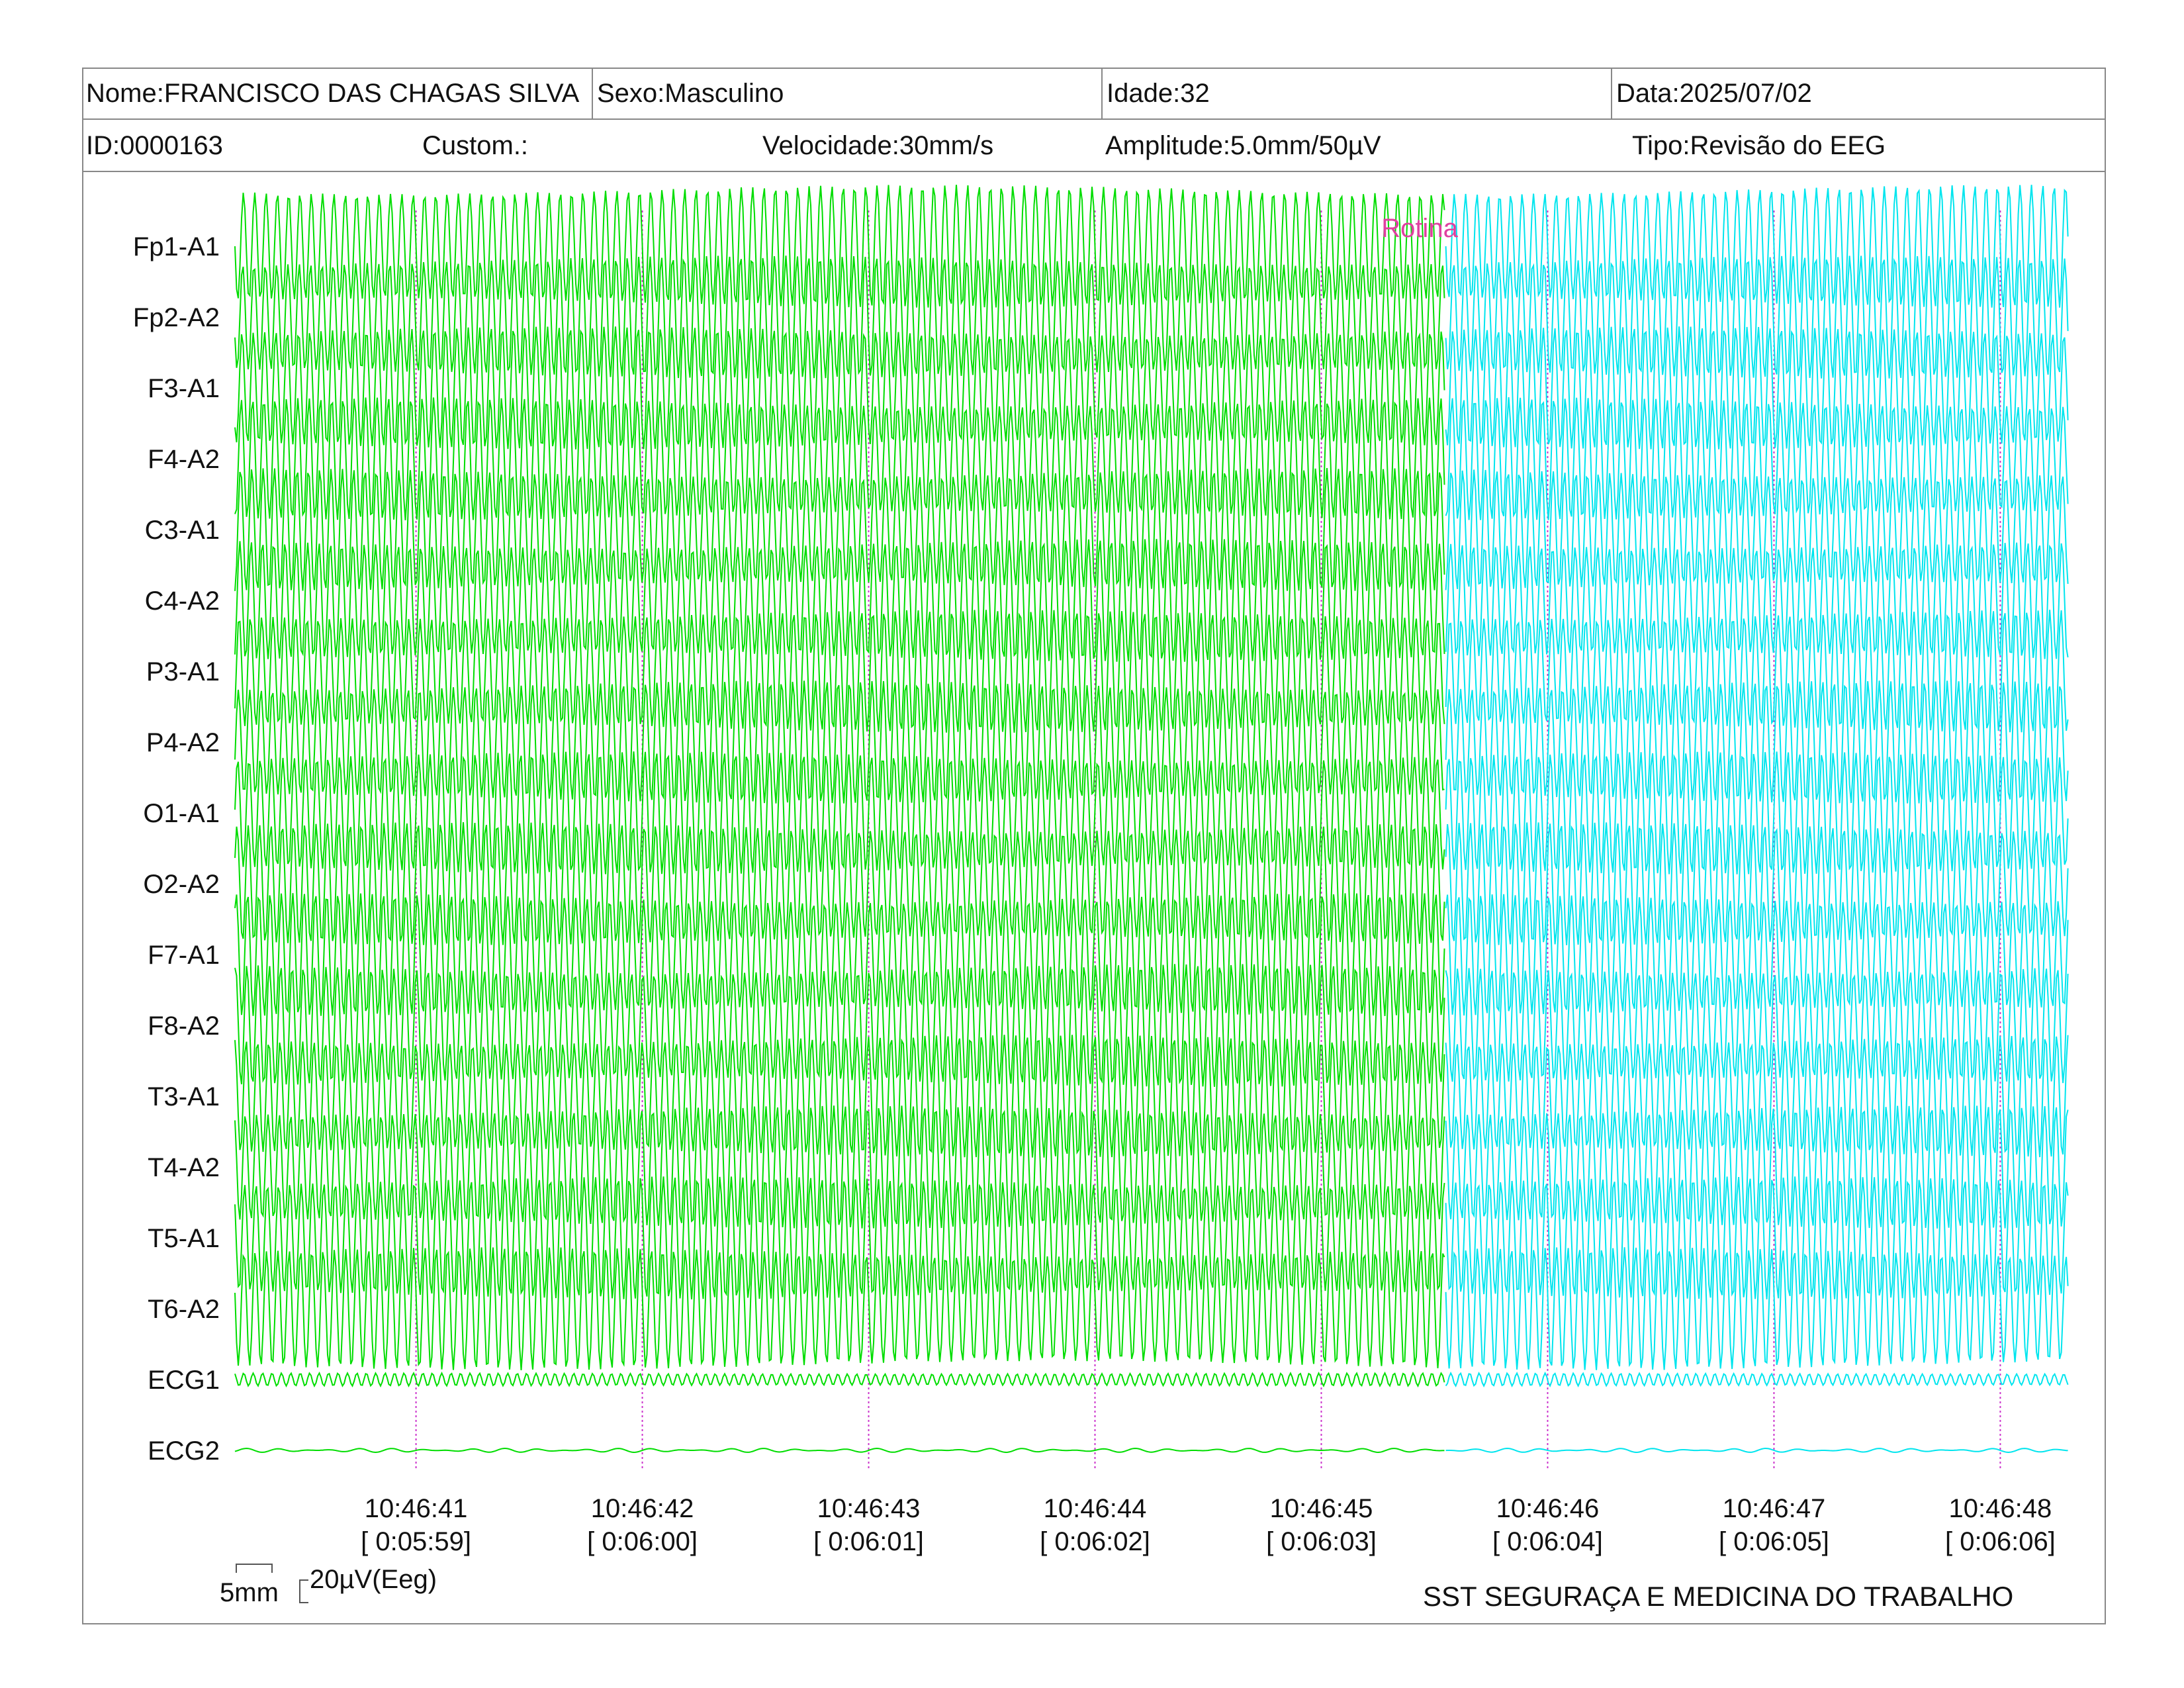  I want to click on channel-label: F4-A2, so click(184, 459).